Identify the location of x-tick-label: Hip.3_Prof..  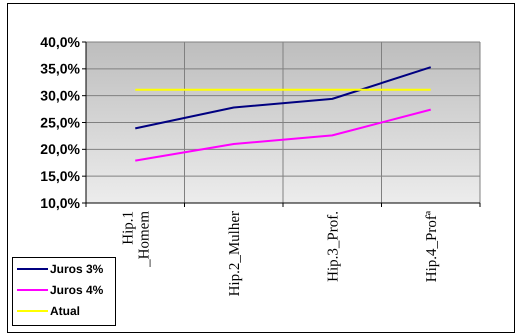
(333, 246).